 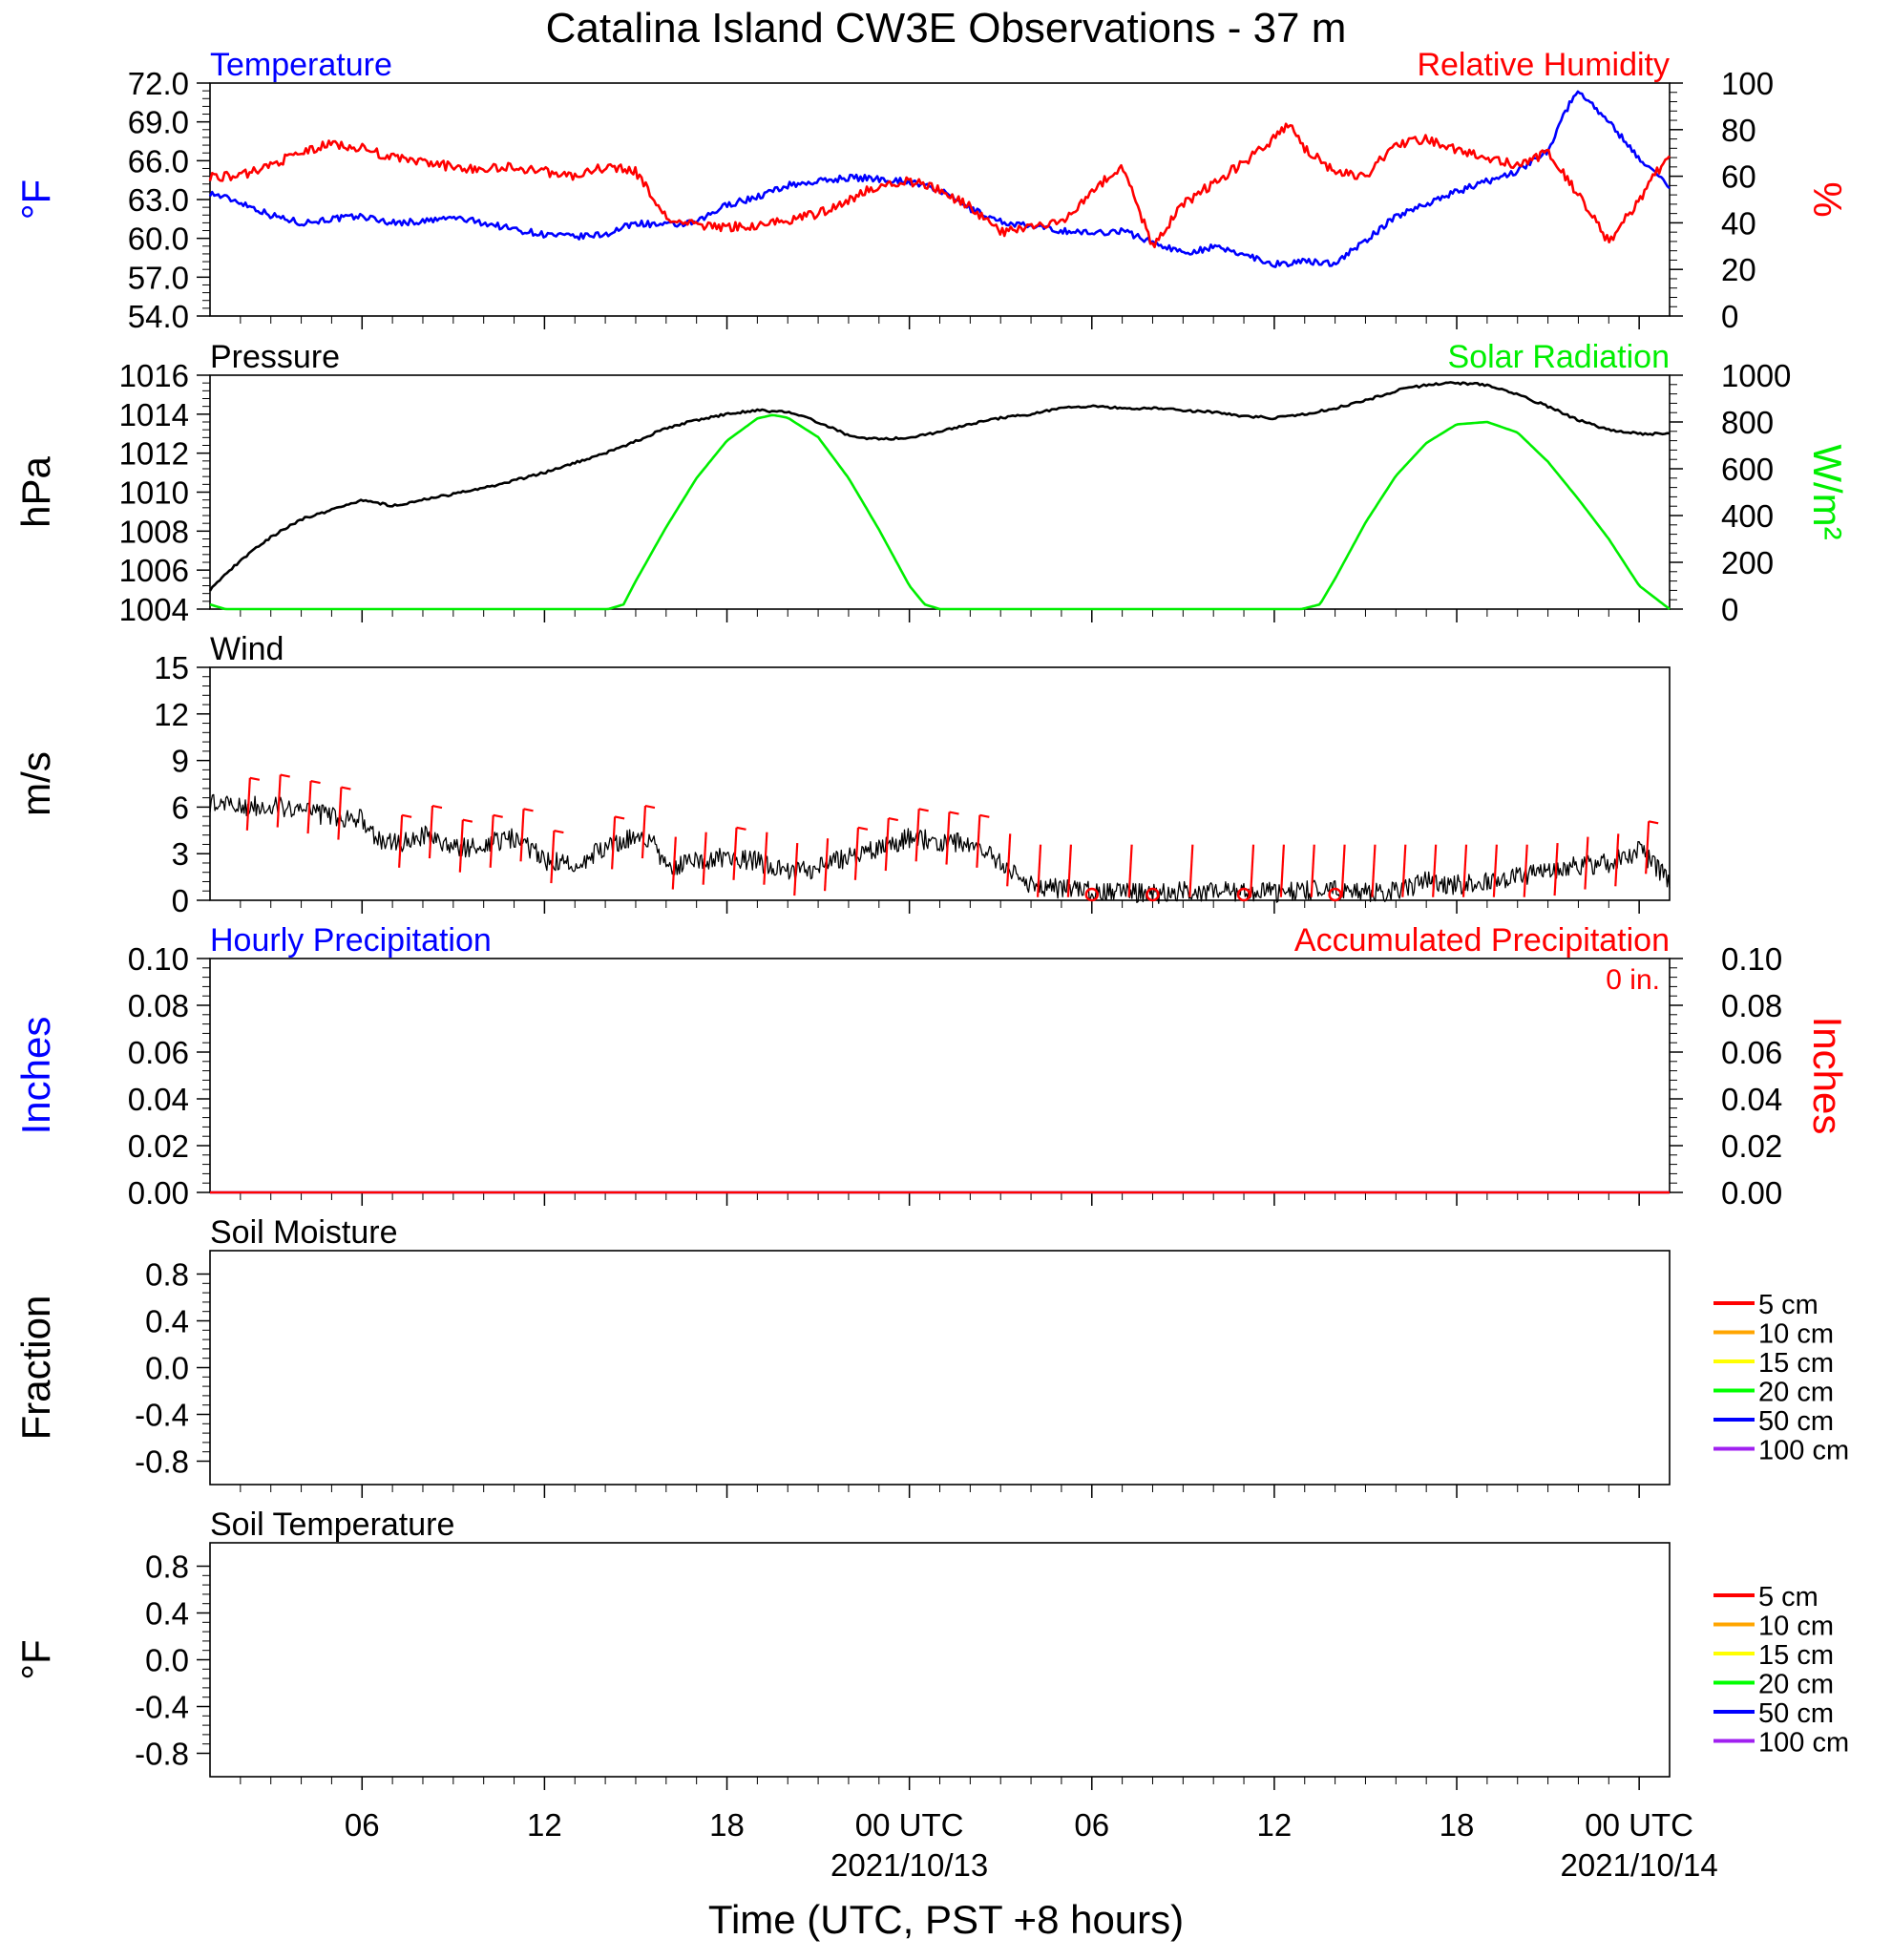 I want to click on panel-title-left: Soil Moisture, so click(x=304, y=1232).